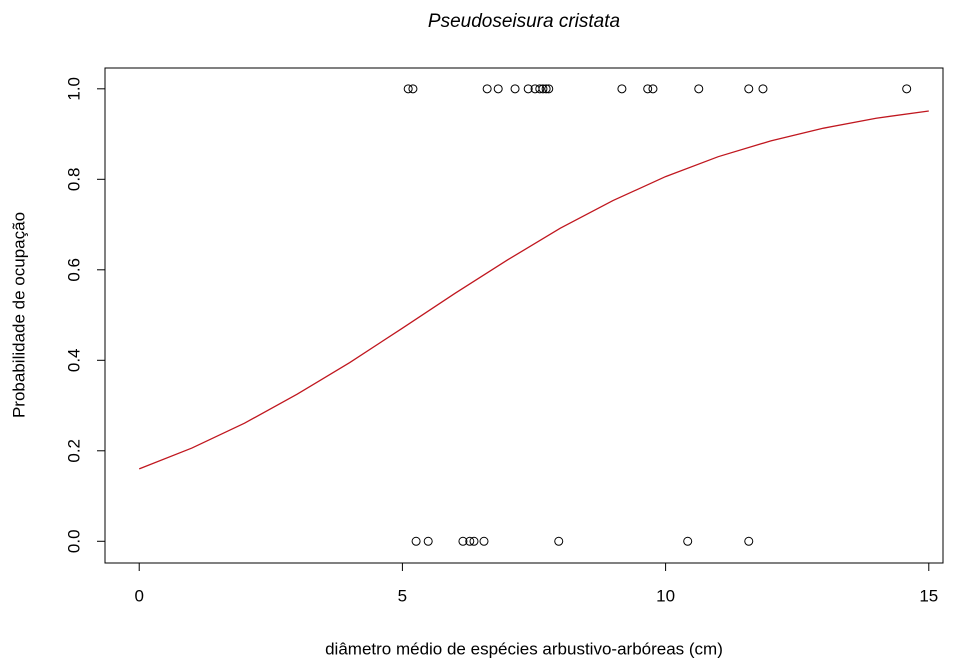  Describe the element at coordinates (138, 595) in the screenshot. I see `x-tick-label: 0` at that location.